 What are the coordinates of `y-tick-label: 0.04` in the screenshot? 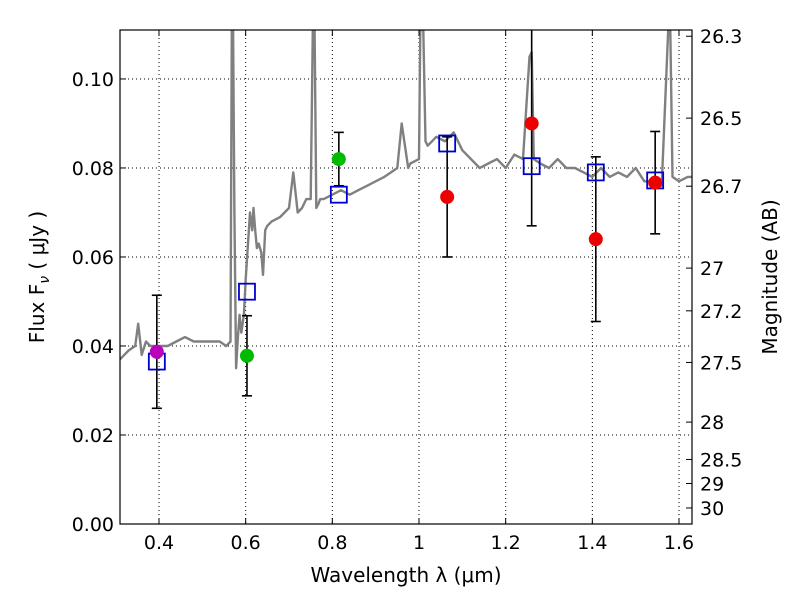 It's located at (93, 347).